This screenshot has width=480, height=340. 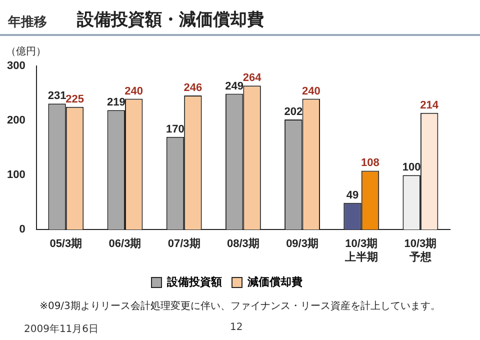 I want to click on data-label: 219, so click(x=116, y=102).